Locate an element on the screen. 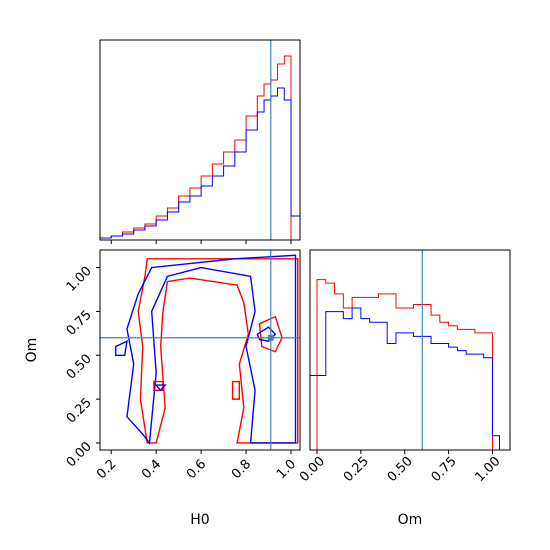  om-hist-tick-label-0.00: 0.00 is located at coordinates (312, 469).